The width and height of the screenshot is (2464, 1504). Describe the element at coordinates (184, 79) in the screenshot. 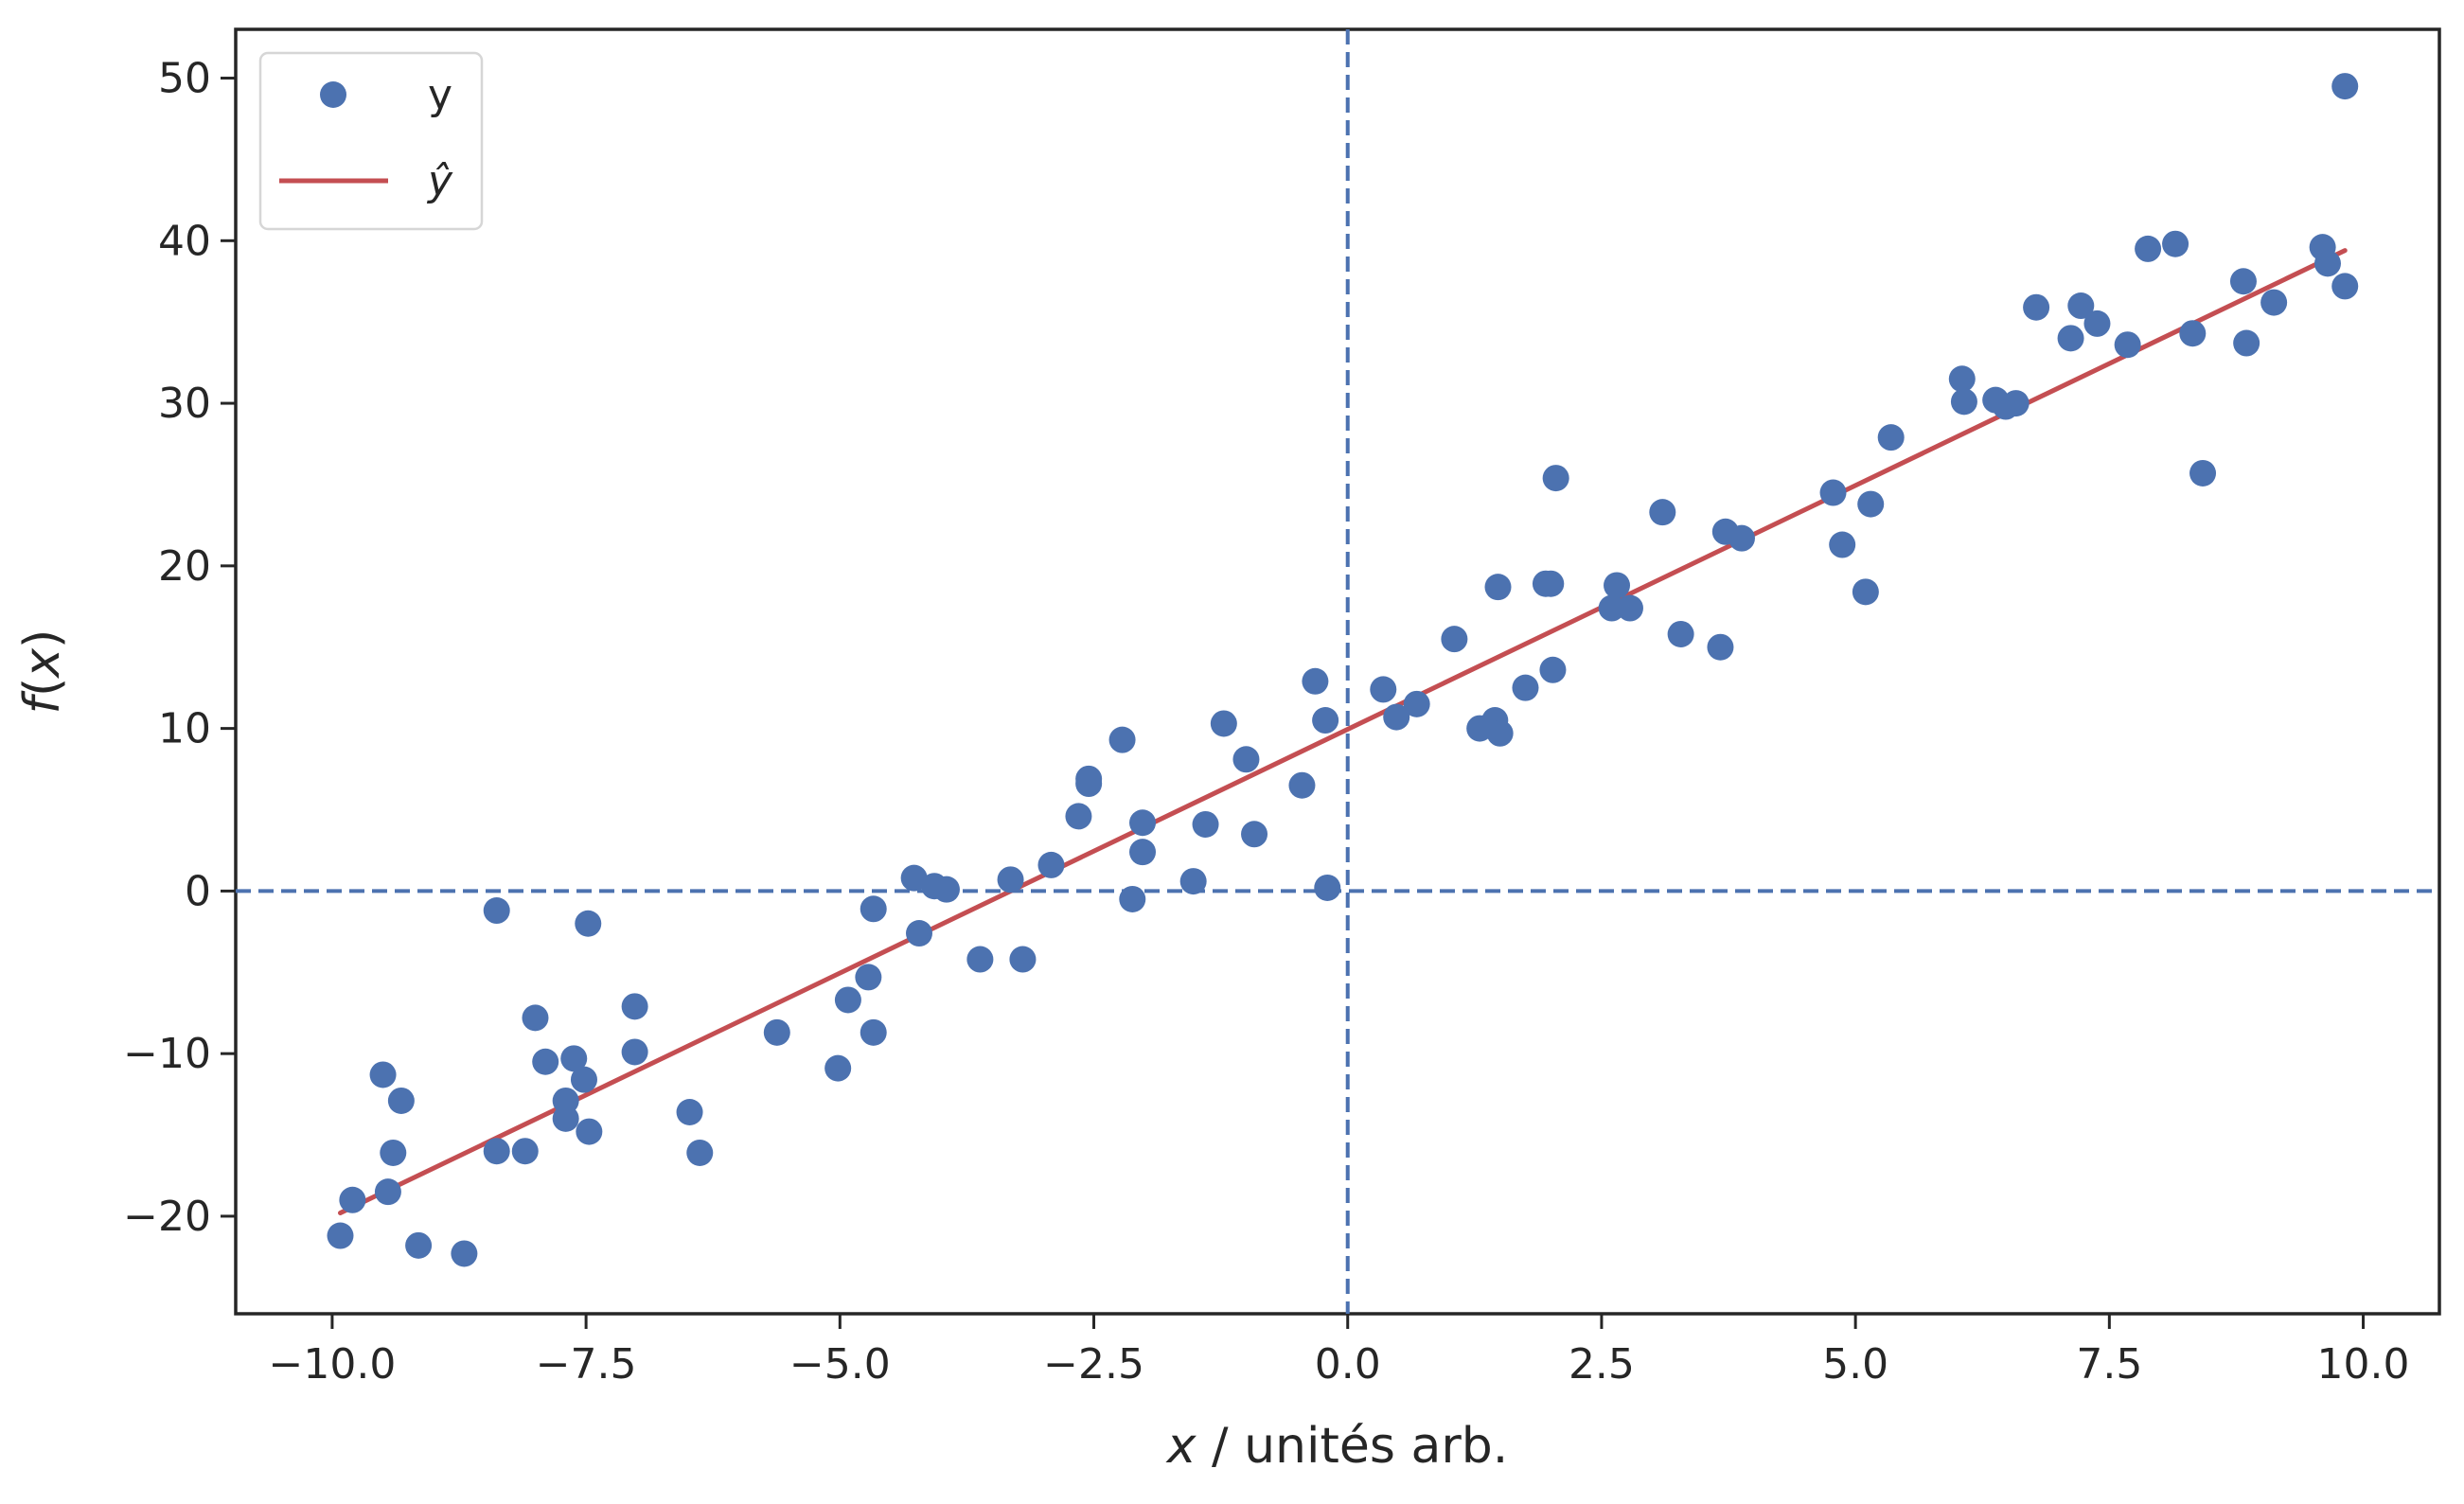

I see `y-tick-label: 50` at that location.